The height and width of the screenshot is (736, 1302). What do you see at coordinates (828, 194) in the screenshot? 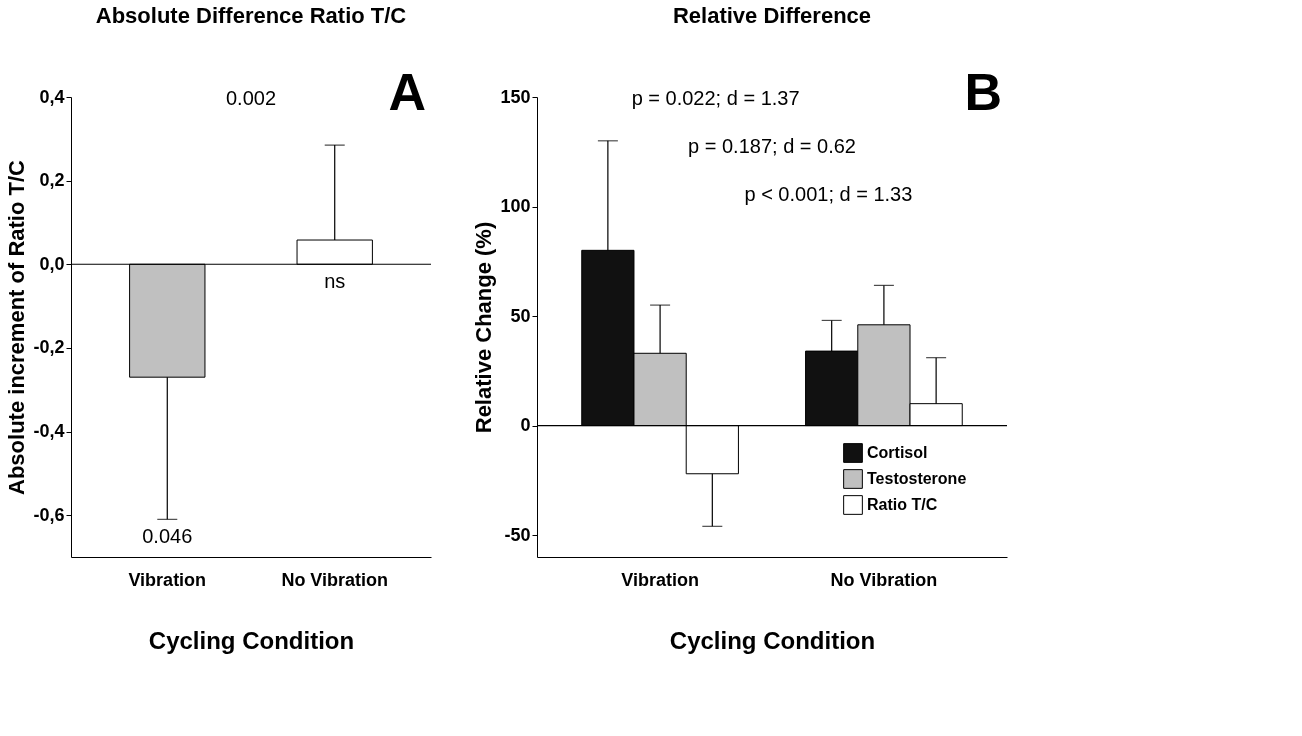
I see `annotation: p < 0.001; d = 1.33` at bounding box center [828, 194].